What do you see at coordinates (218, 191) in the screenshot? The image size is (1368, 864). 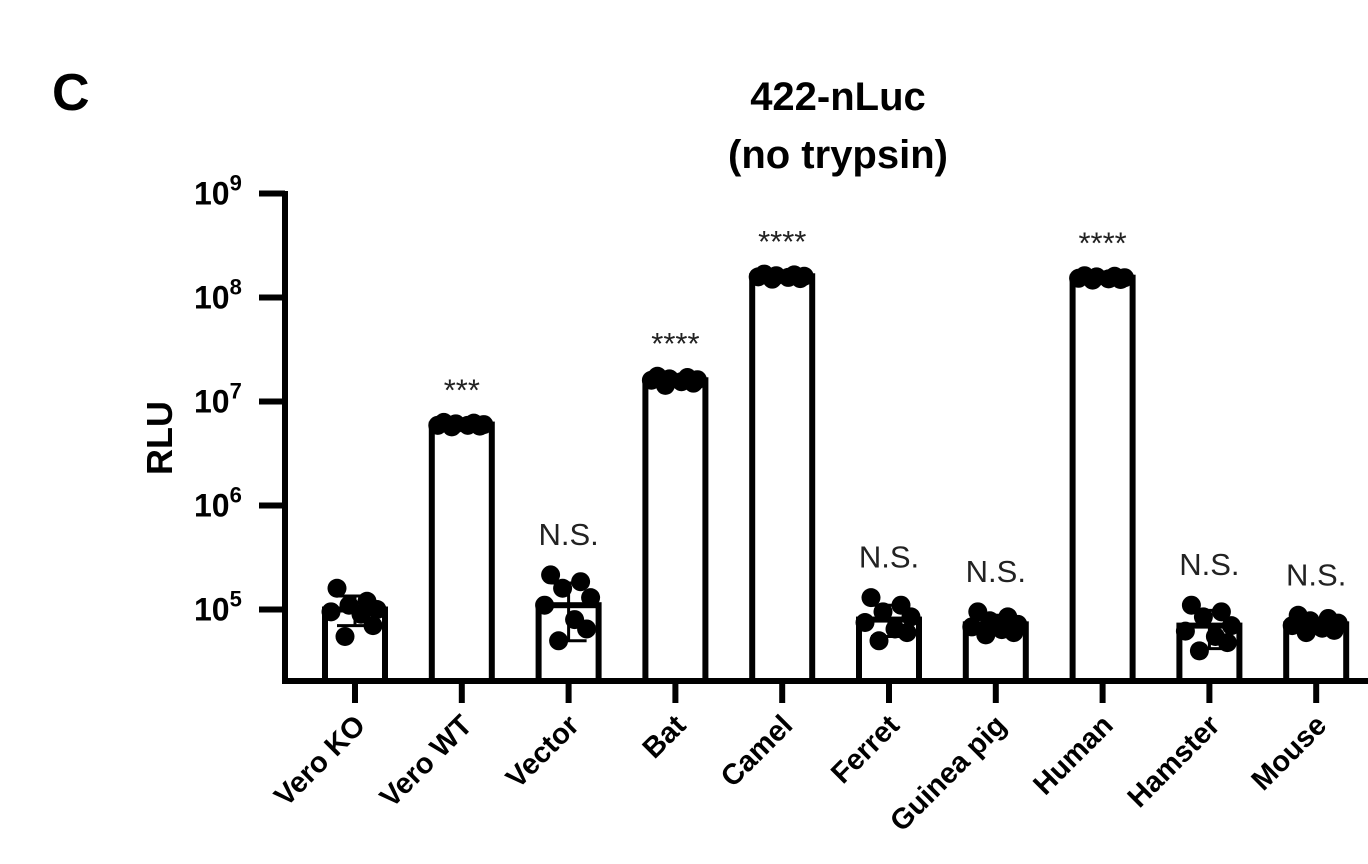 I see `y-tick-label: 10⁹` at bounding box center [218, 191].